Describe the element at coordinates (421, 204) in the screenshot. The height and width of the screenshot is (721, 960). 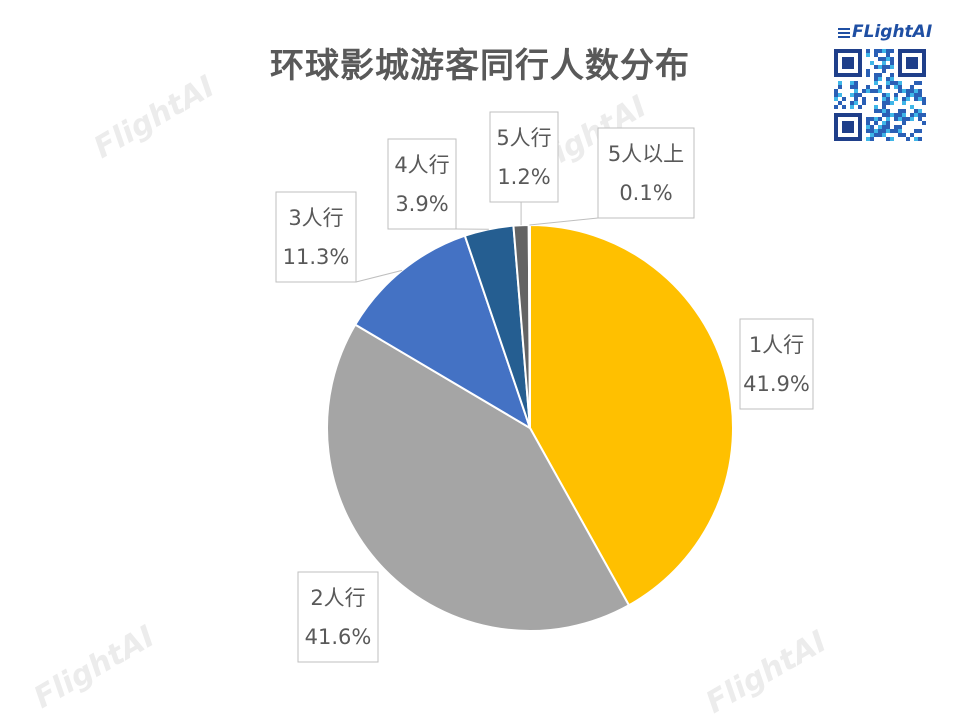
I see `slice-percent-label: 3.9%` at that location.